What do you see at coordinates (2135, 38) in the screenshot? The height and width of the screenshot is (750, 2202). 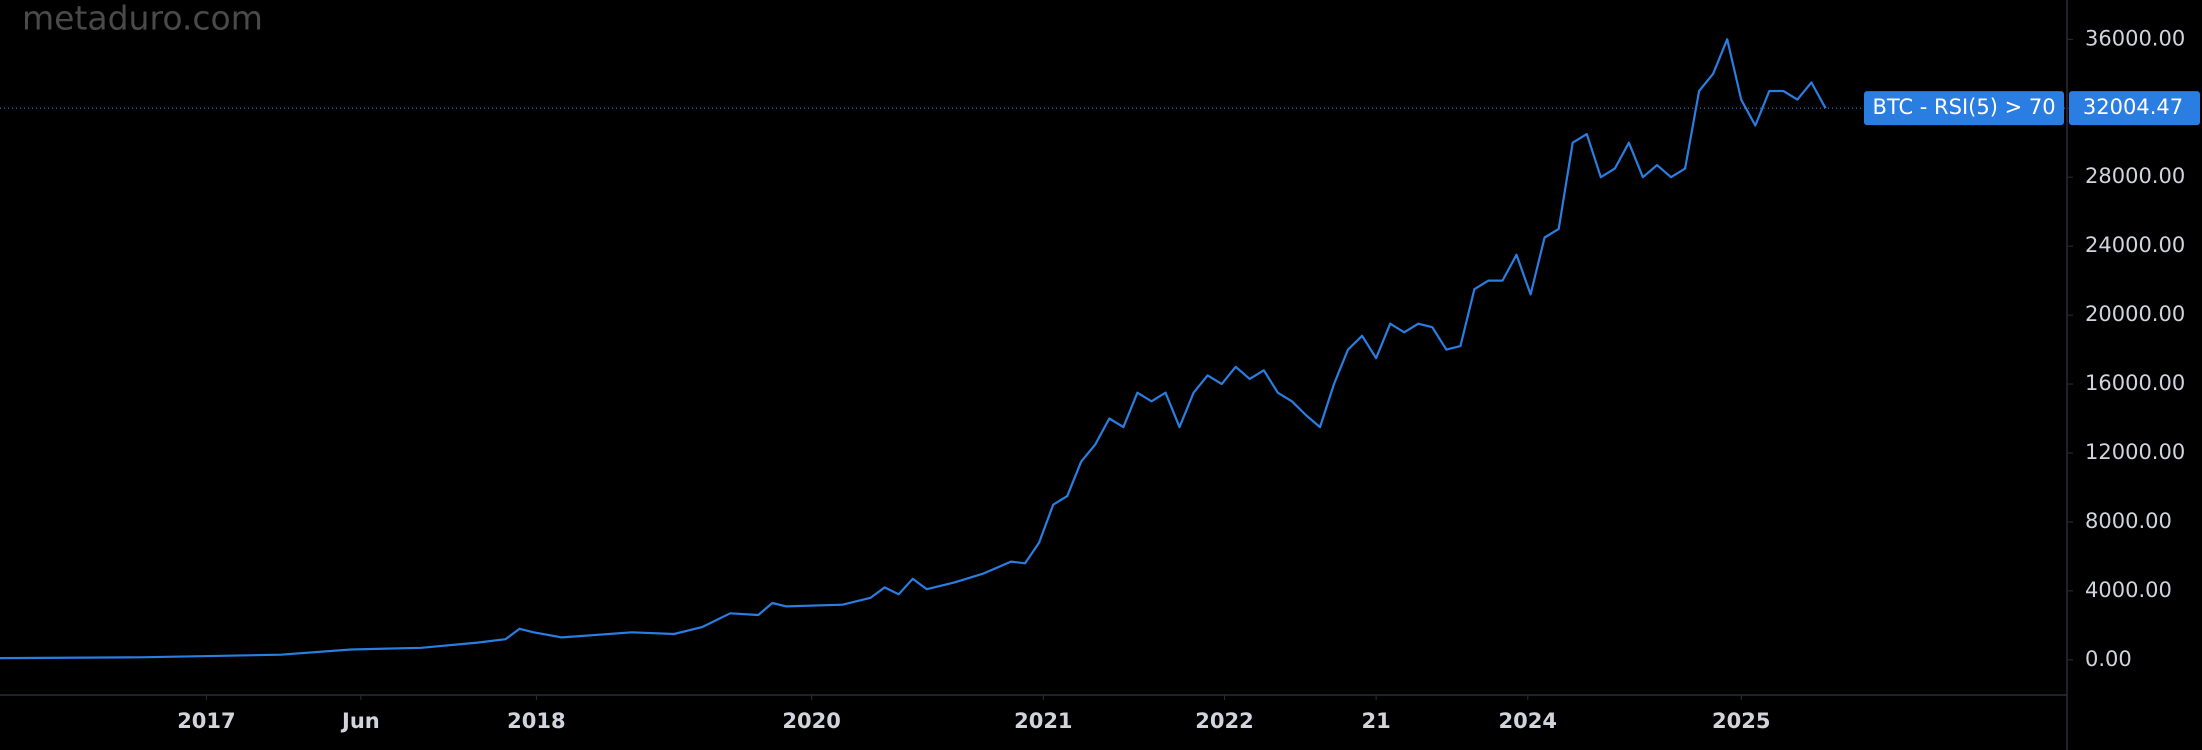 I see `y-tick-label: 36000.00` at bounding box center [2135, 38].